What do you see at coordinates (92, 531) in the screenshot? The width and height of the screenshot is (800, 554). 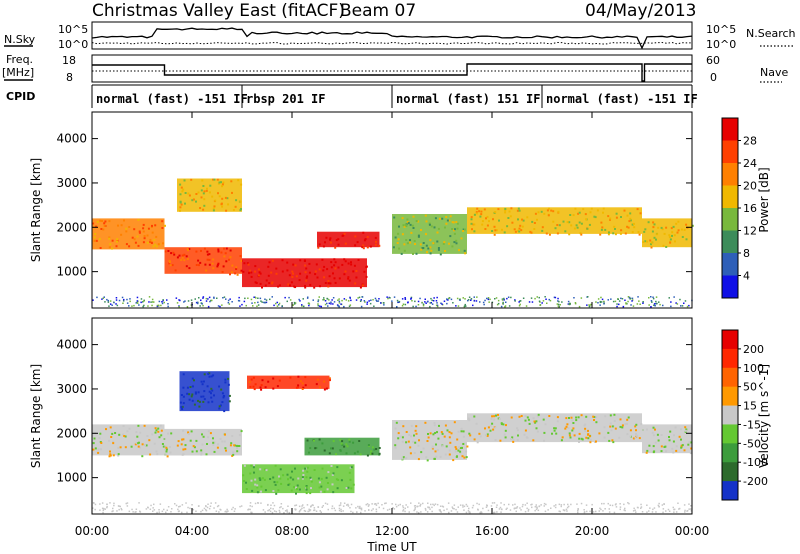 I see `x-tick-label: 00:00` at bounding box center [92, 531].